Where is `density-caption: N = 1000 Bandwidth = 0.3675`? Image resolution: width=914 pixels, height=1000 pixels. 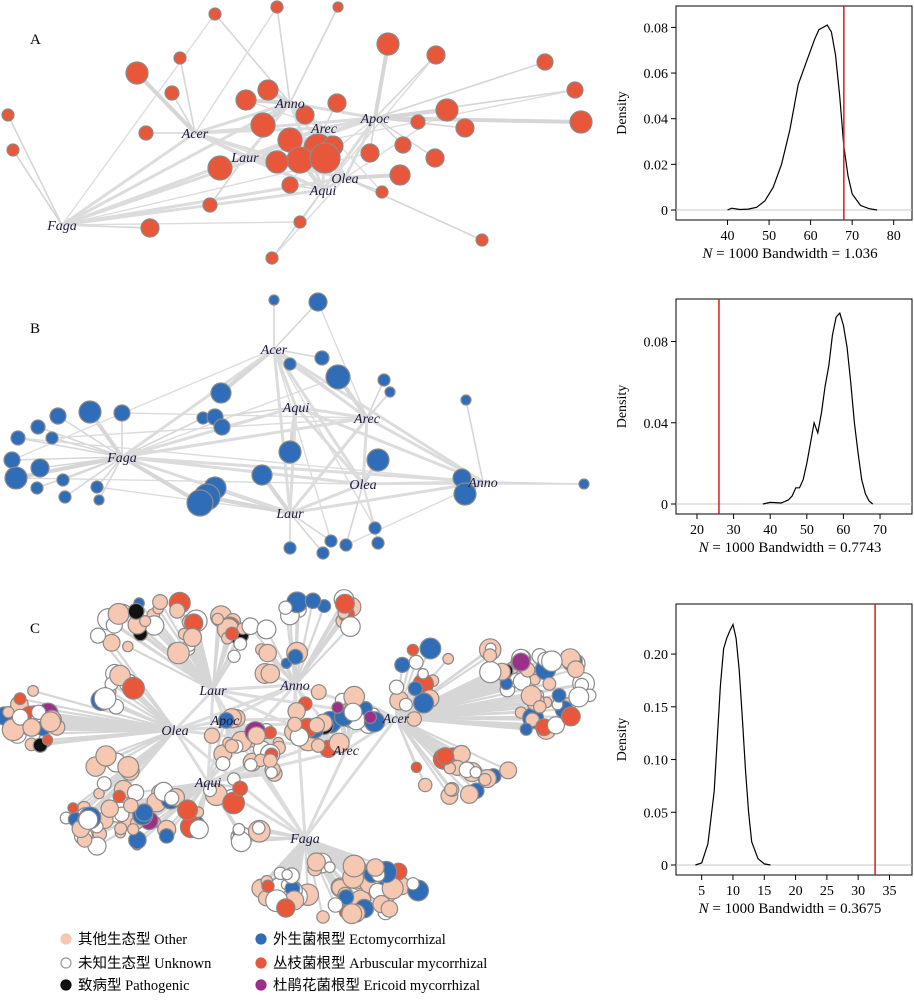 density-caption: N = 1000 Bandwidth = 0.3675 is located at coordinates (790, 909).